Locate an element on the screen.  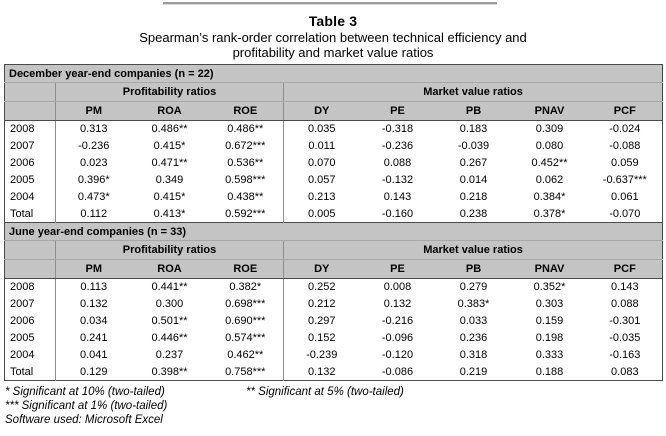
value-cell: -0.216 is located at coordinates (397, 321).